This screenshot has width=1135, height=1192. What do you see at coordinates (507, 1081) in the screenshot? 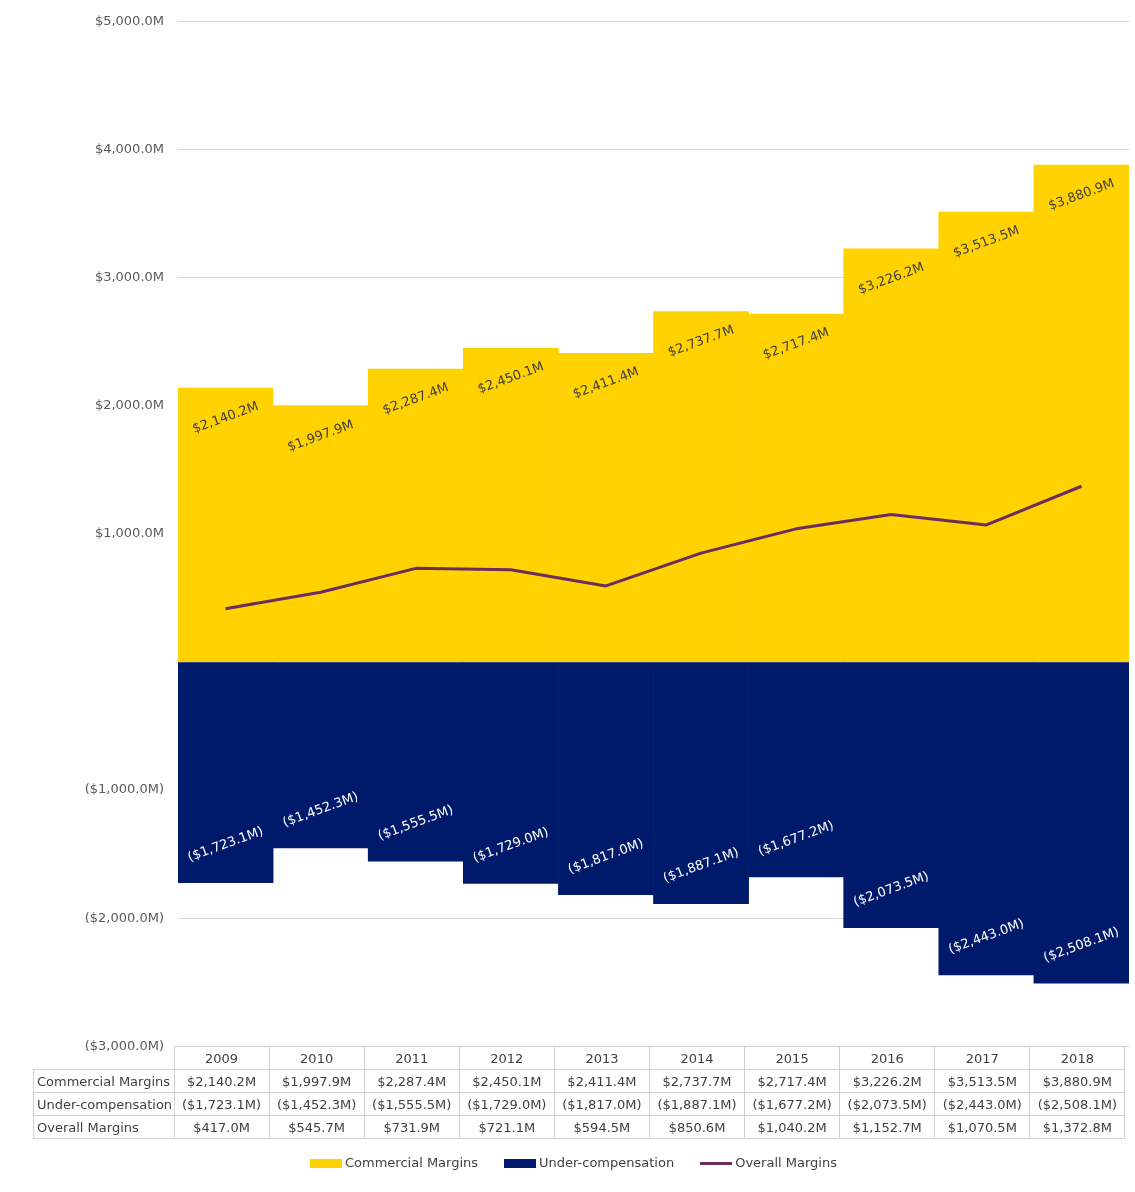
I see `data-label: $2,450.1M` at bounding box center [507, 1081].